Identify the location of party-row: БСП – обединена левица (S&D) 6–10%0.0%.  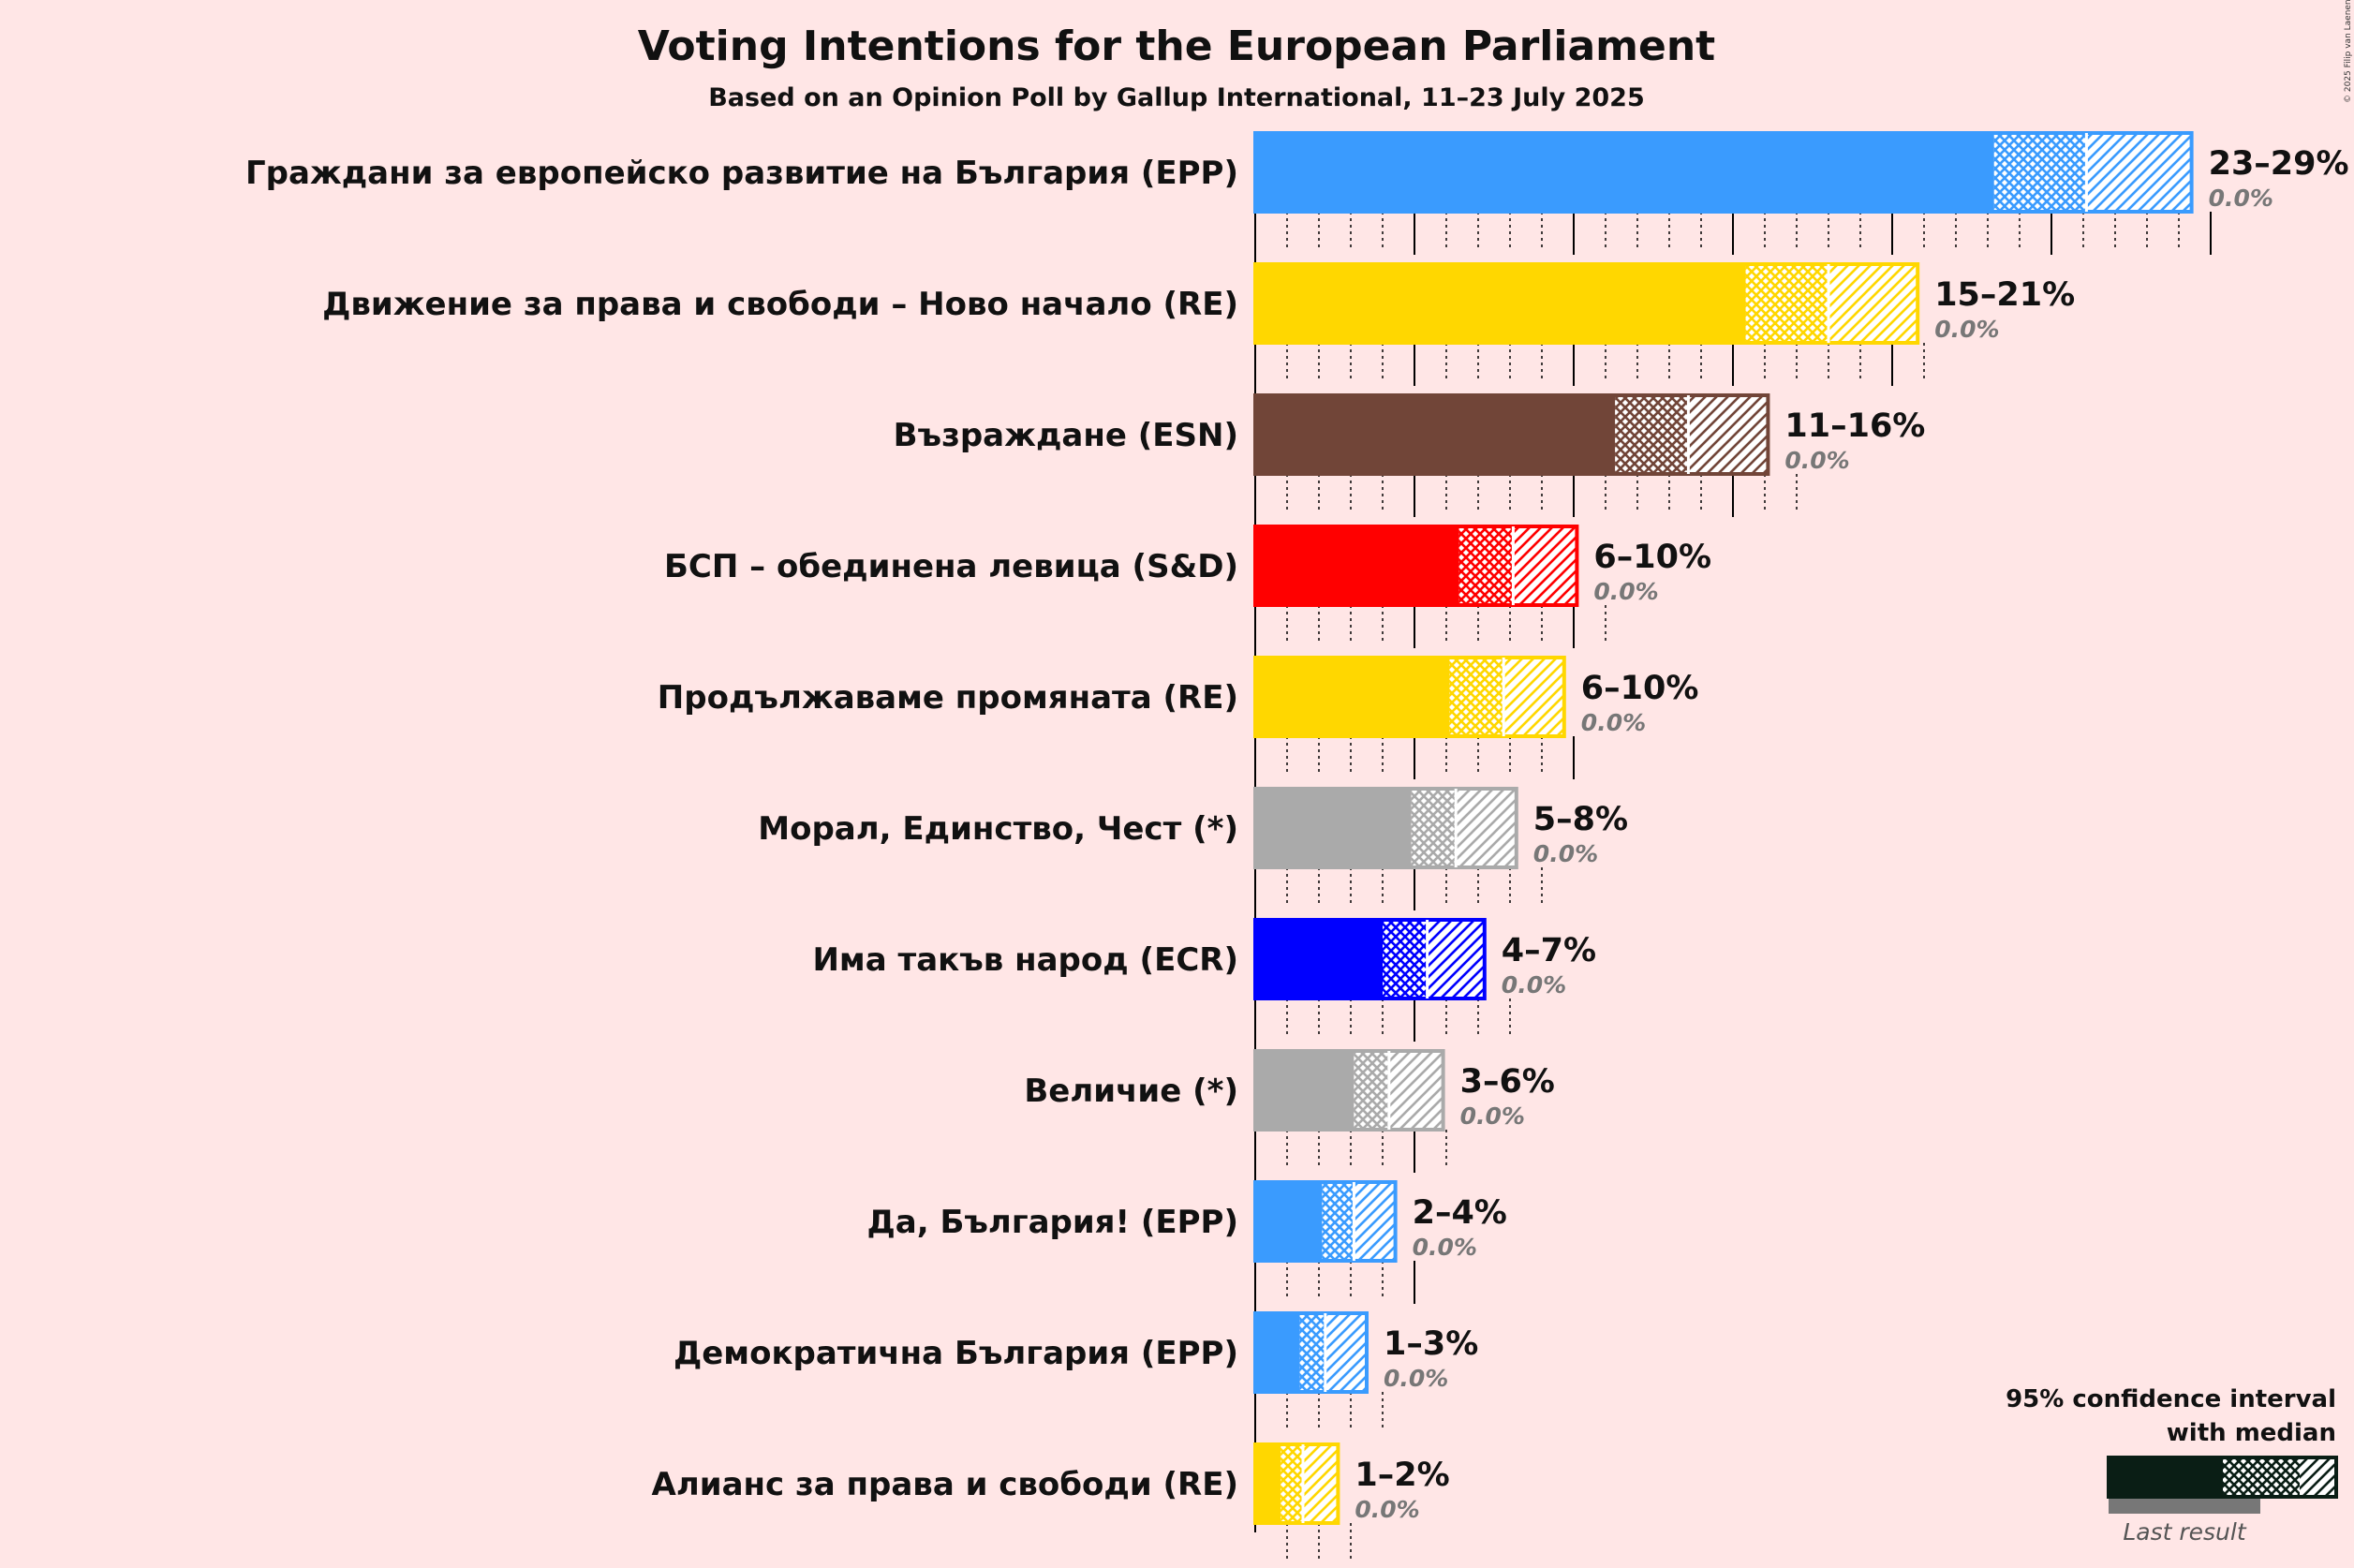
(1188, 566).